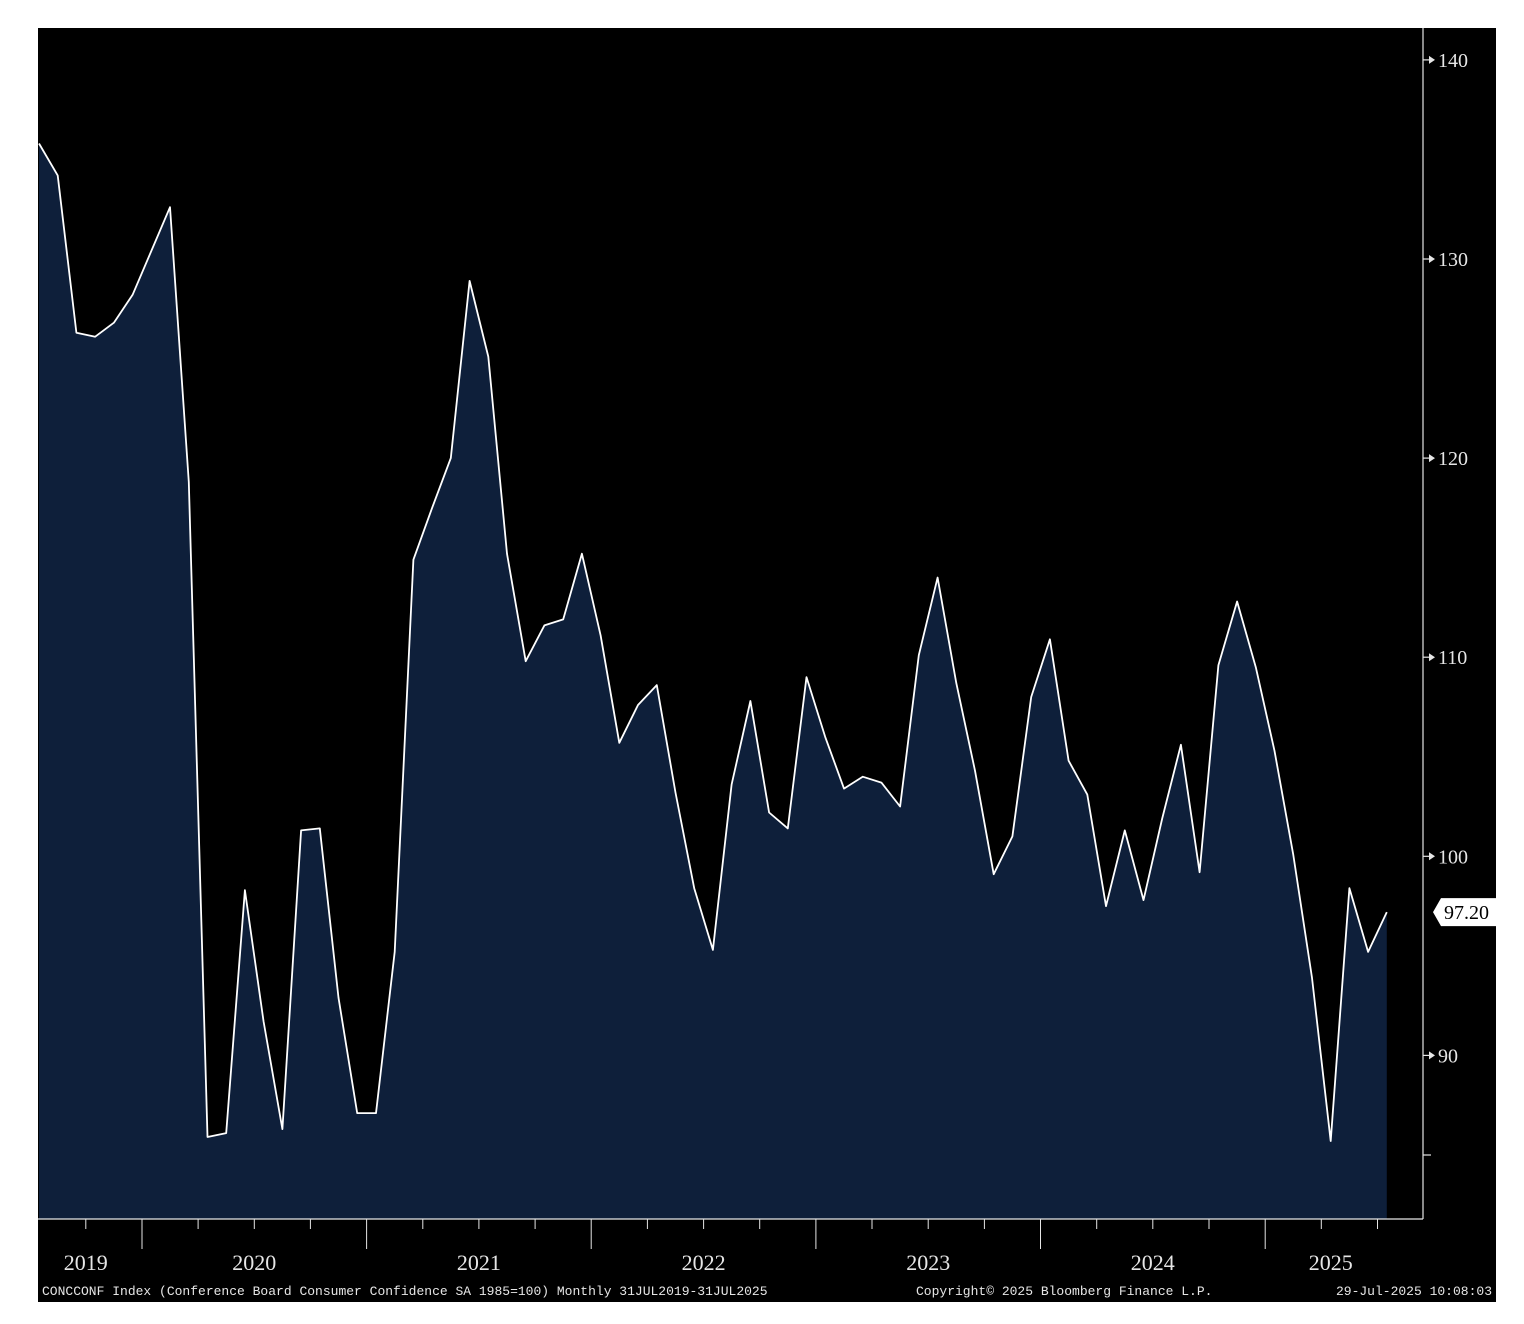 The width and height of the screenshot is (1524, 1324). I want to click on x-year-label: 2020, so click(254, 1262).